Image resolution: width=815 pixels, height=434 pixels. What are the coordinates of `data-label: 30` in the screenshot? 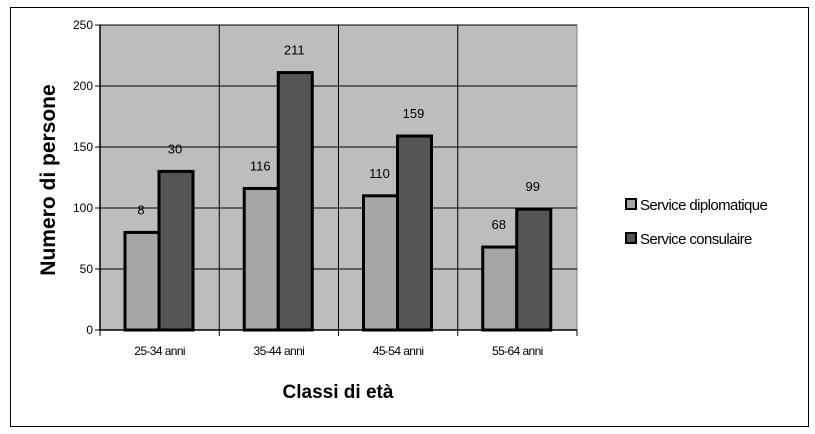 It's located at (175, 148).